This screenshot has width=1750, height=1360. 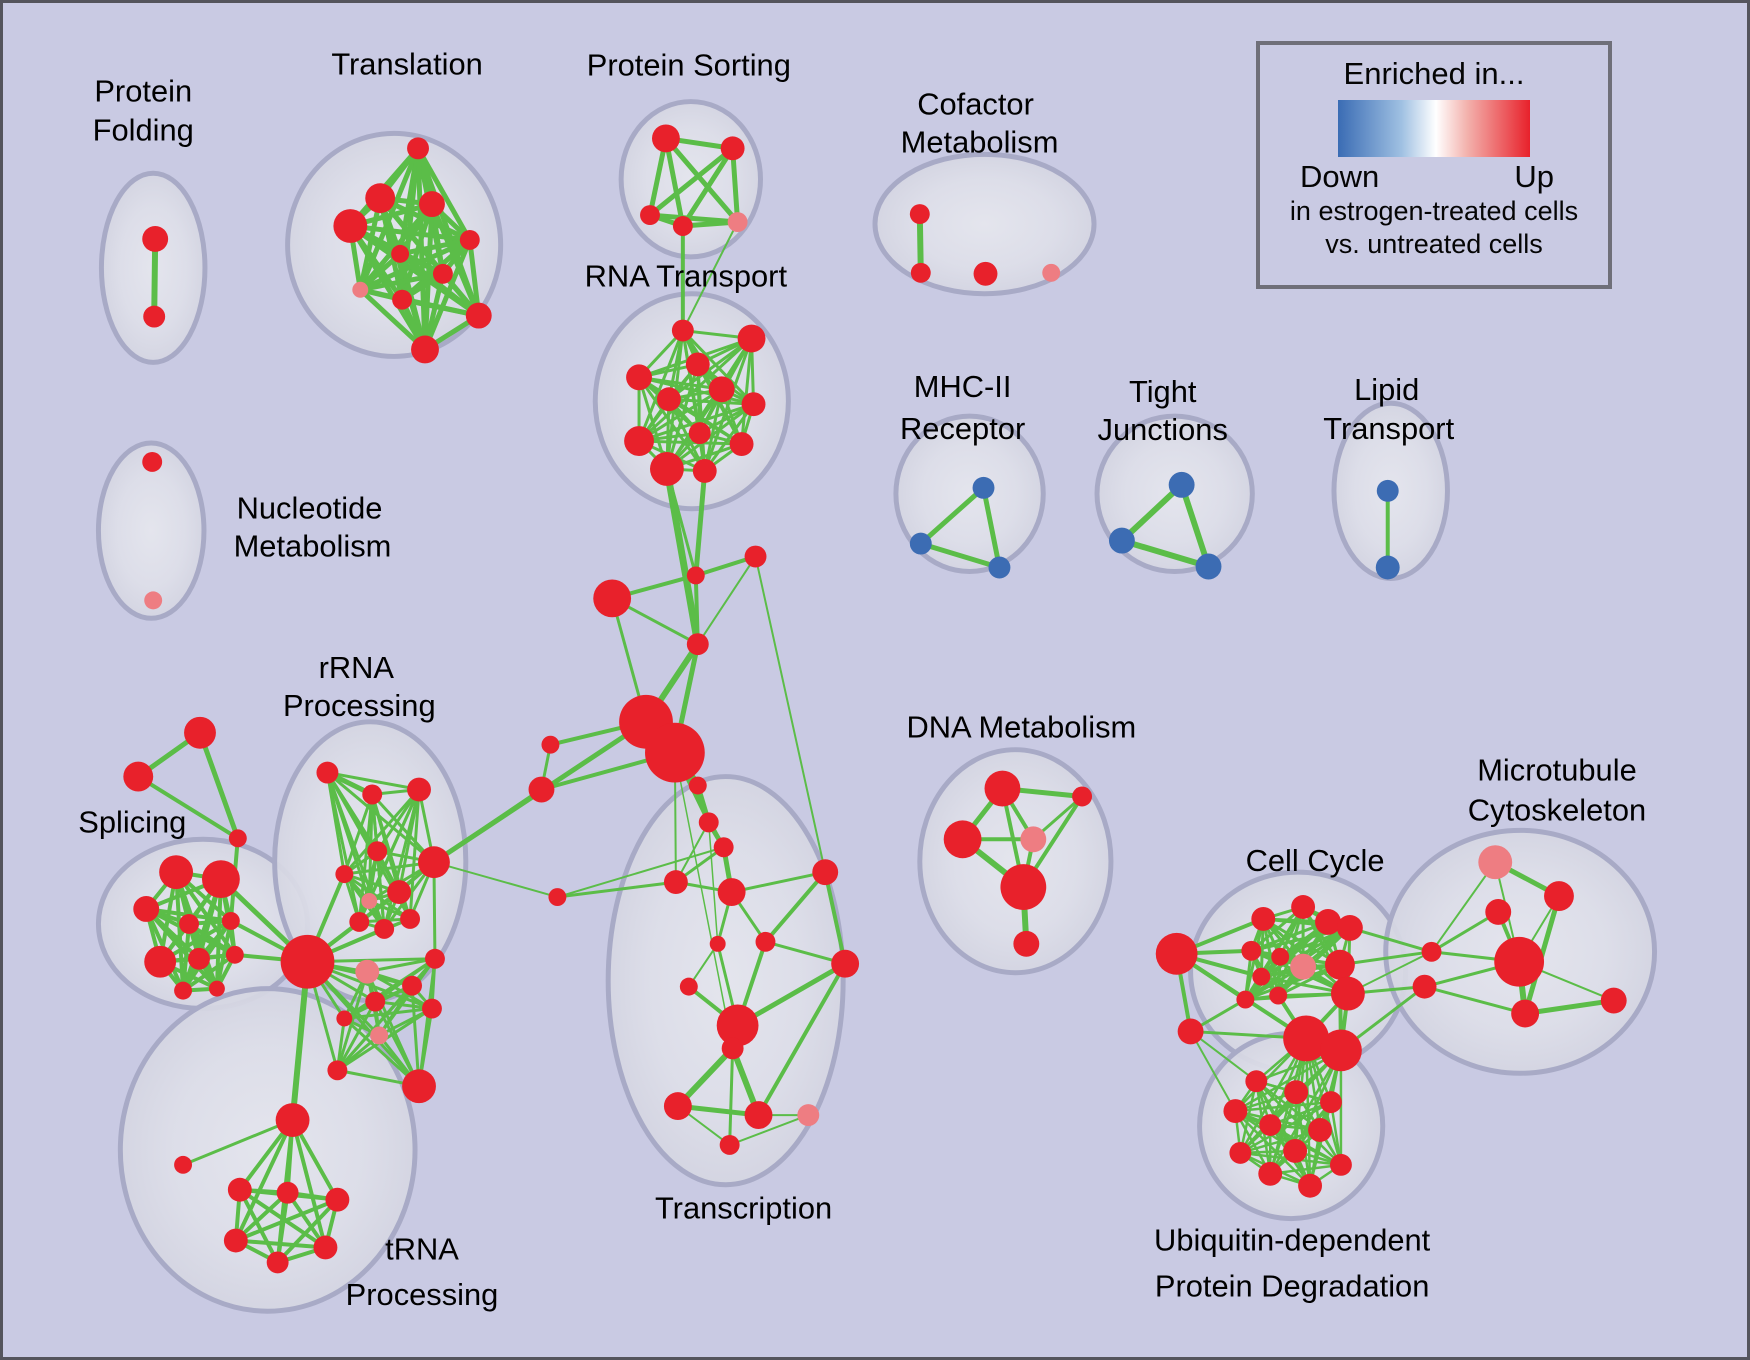 What do you see at coordinates (337, 1199) in the screenshot?
I see `node-tr4` at bounding box center [337, 1199].